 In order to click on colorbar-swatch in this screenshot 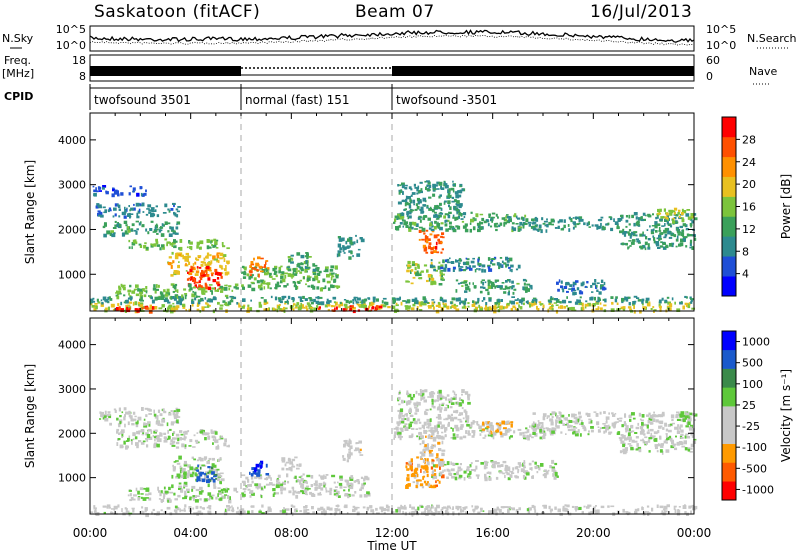, I will do `click(729, 341)`.